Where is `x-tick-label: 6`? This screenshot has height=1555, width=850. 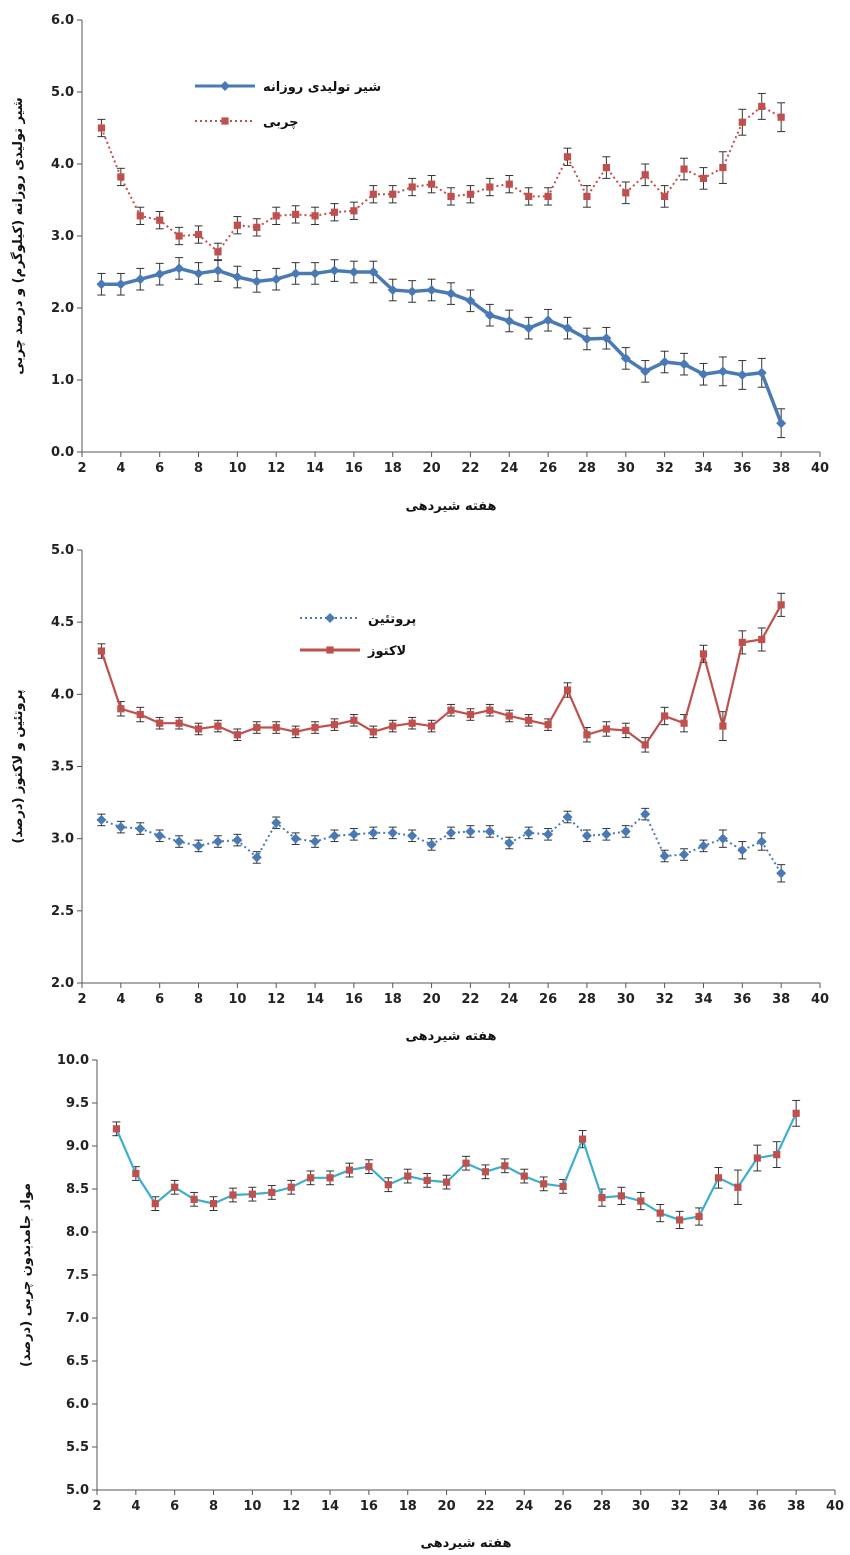 x-tick-label: 6 is located at coordinates (159, 999).